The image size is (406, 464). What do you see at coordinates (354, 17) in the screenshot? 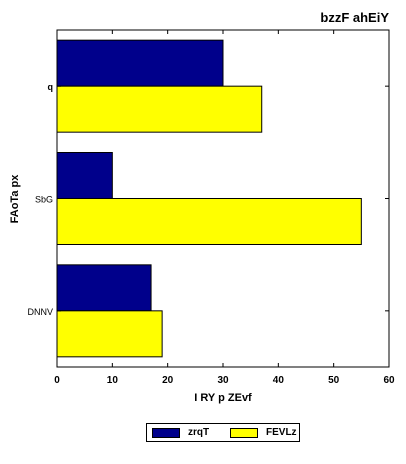
I see `chart-title: bzzF ahEiY` at bounding box center [354, 17].